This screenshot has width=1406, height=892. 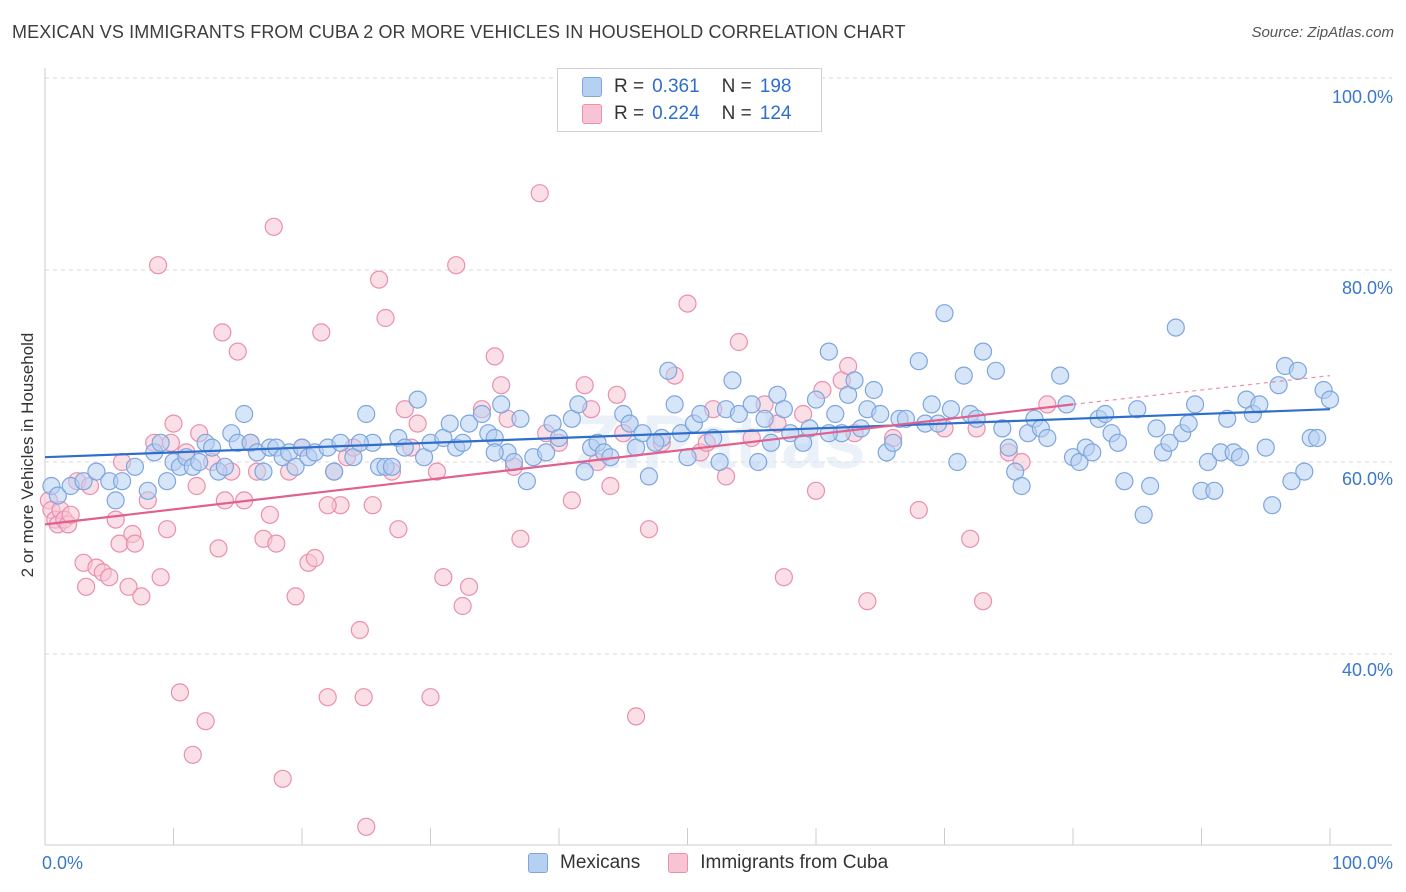 I want to click on series-legend: Mexicans Immigrants from Cuba, so click(x=722, y=863).